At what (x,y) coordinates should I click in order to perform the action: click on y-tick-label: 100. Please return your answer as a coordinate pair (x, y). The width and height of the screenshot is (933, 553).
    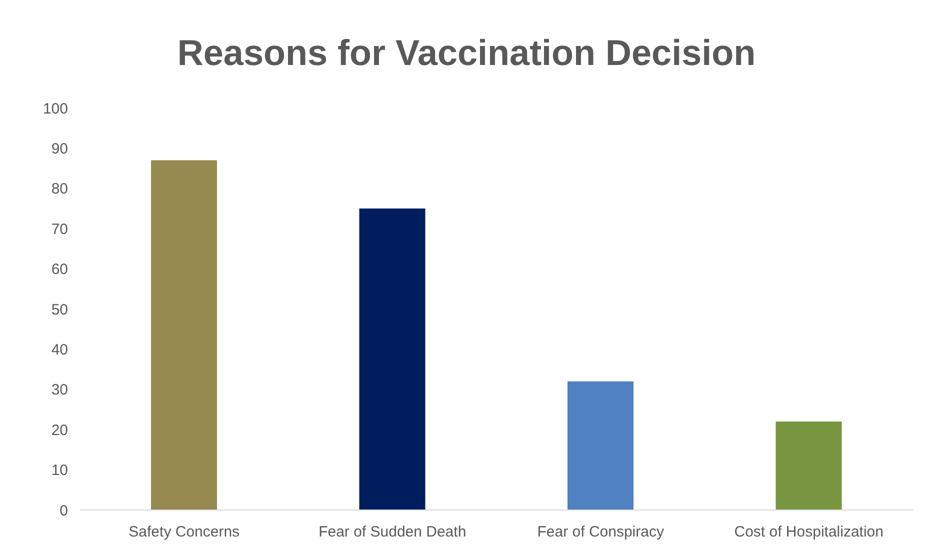
    Looking at the image, I should click on (55, 109).